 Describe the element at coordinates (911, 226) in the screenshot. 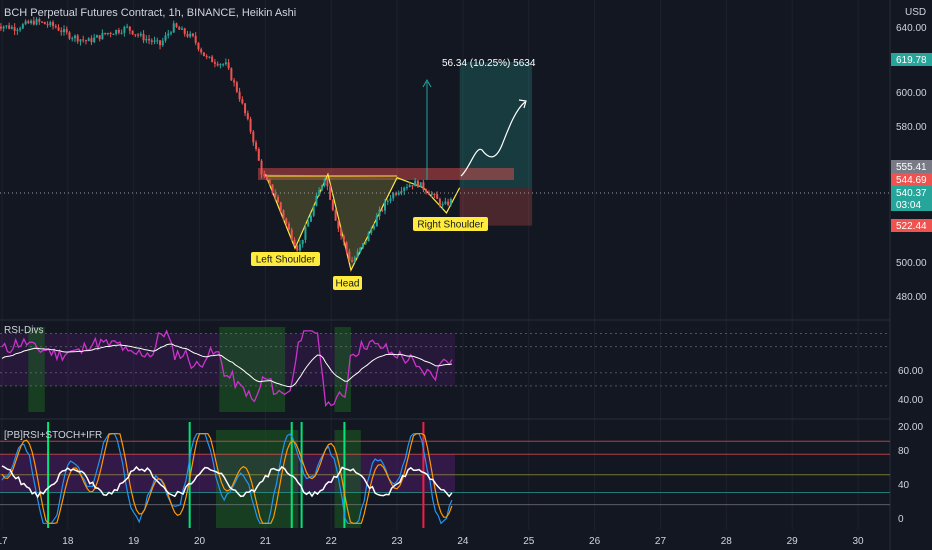

I see `svg-text: 522.44` at that location.